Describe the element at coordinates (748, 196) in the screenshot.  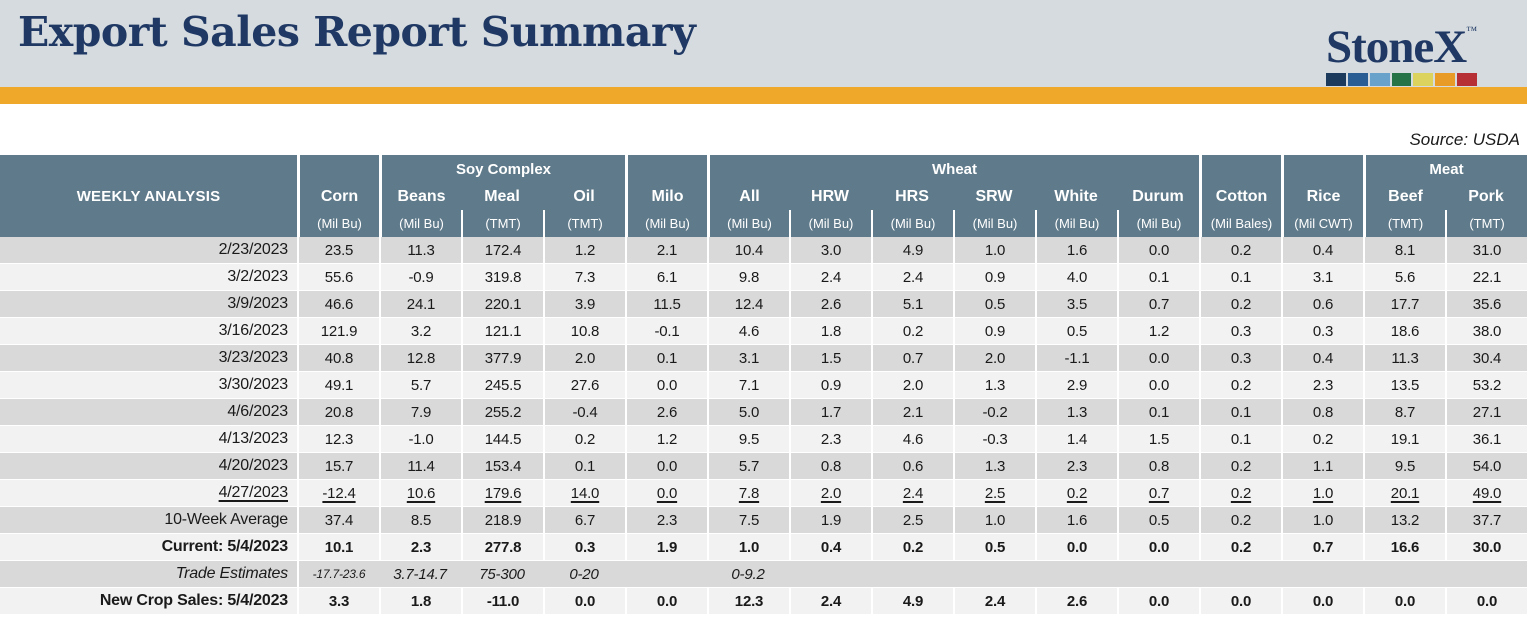
I see `col-header-all: All` at that location.